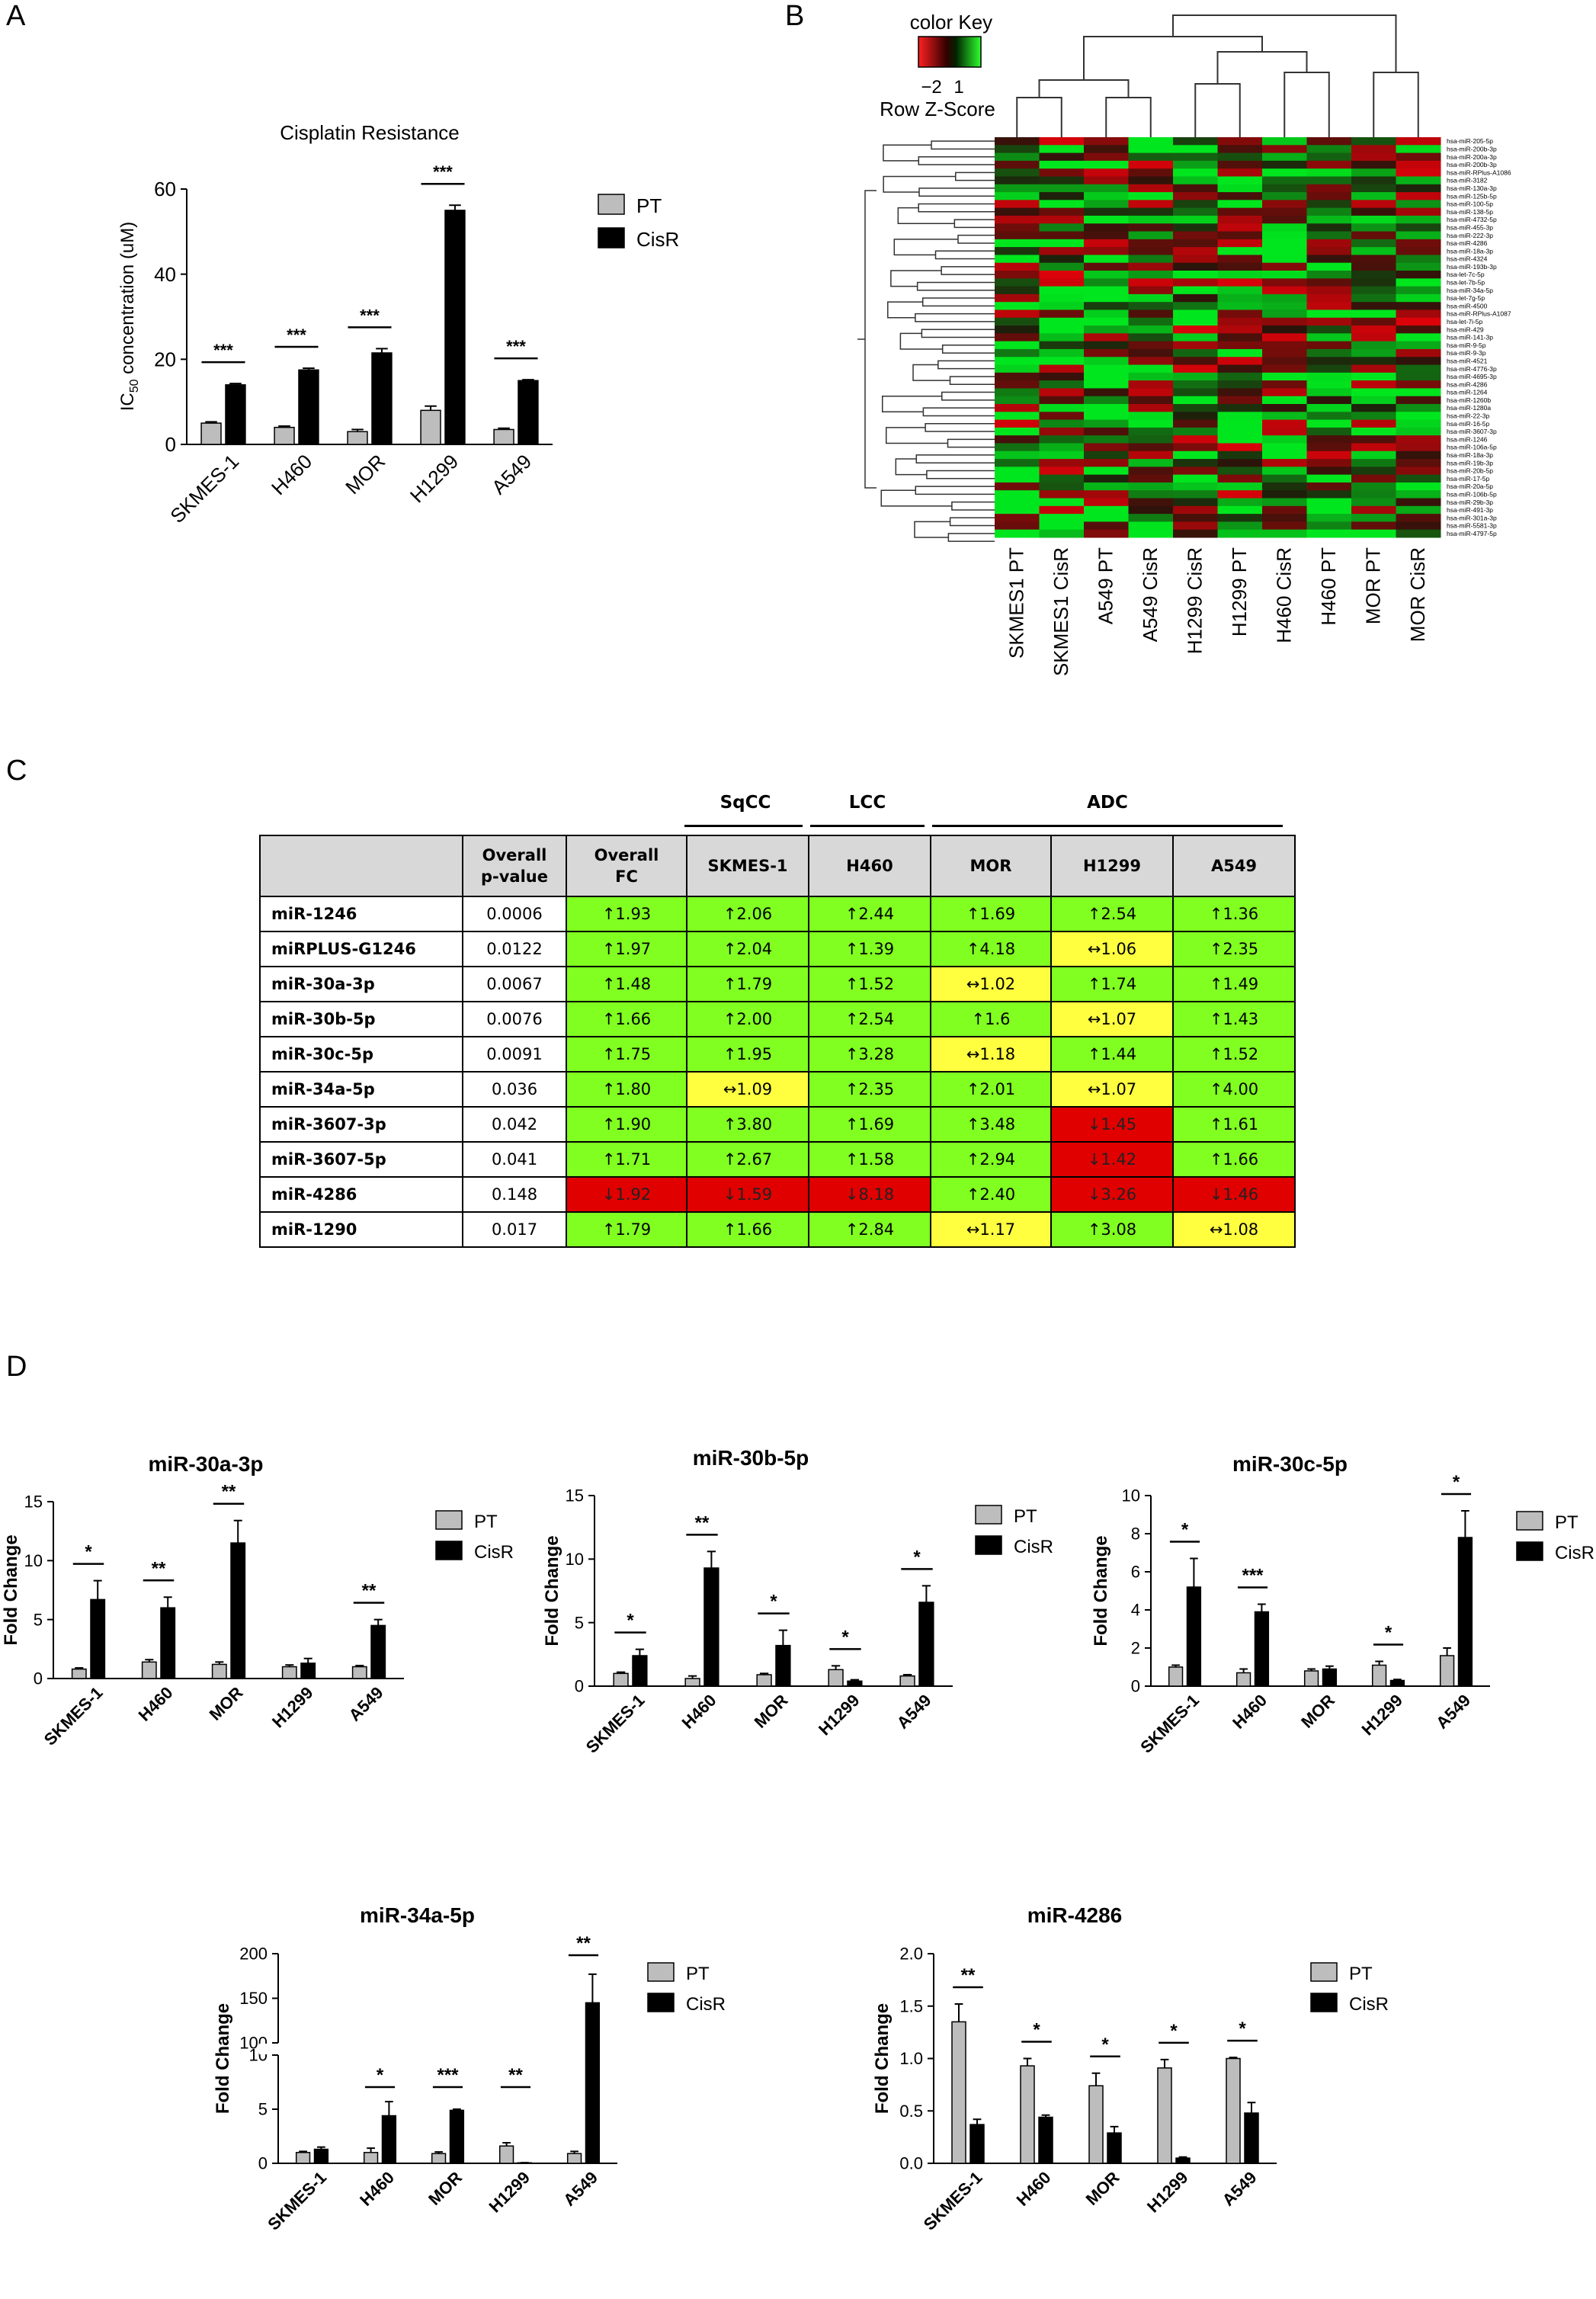 The image size is (1596, 2299). I want to click on y-tick-label: 1.5, so click(911, 2006).